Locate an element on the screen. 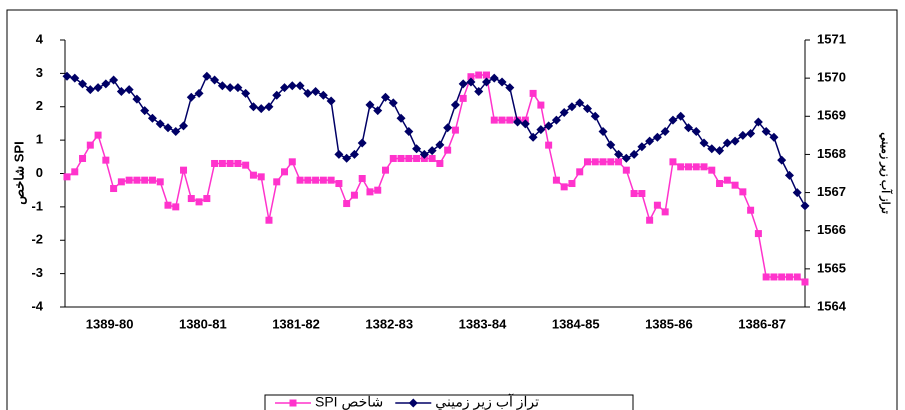 The height and width of the screenshot is (410, 905). y-tick-label: -4 is located at coordinates (37, 305).